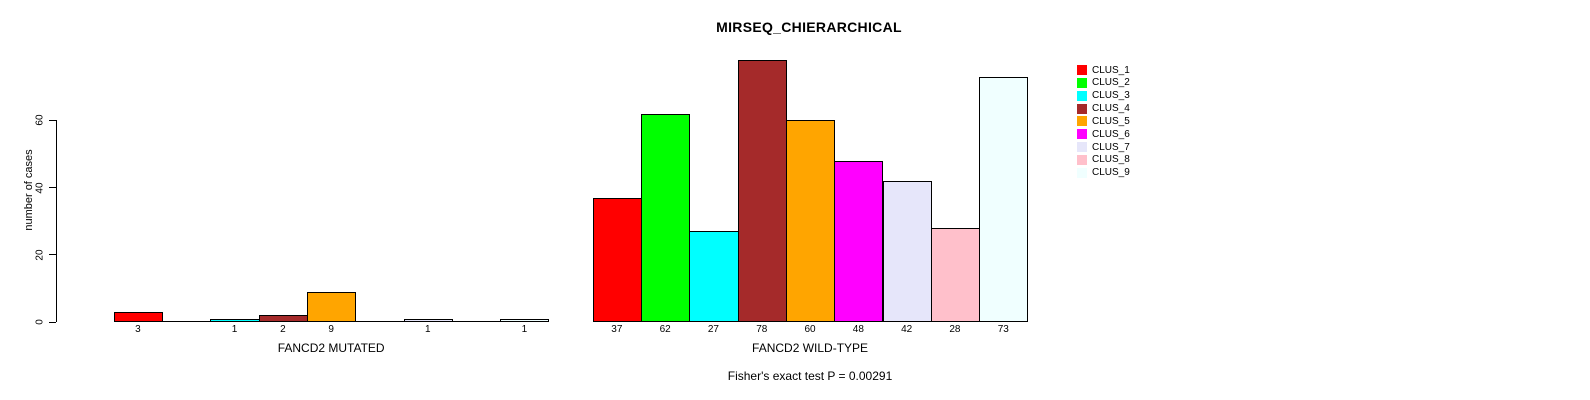  Describe the element at coordinates (331, 329) in the screenshot. I see `bar-value-label: 9` at that location.